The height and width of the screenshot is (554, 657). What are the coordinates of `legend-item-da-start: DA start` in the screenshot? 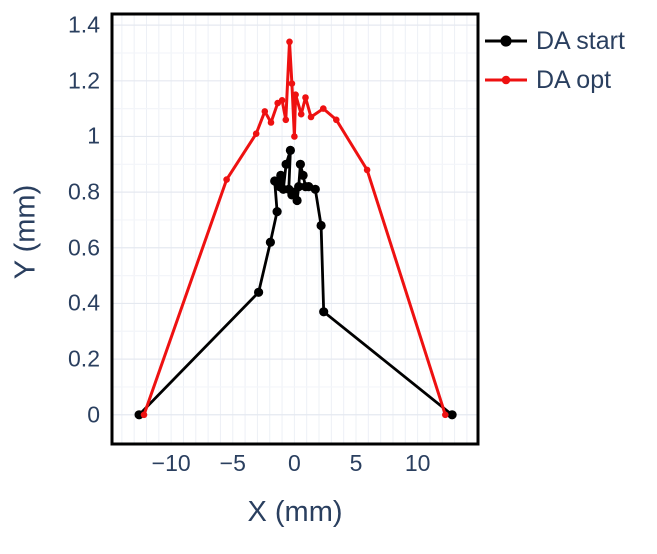 It's located at (554, 41).